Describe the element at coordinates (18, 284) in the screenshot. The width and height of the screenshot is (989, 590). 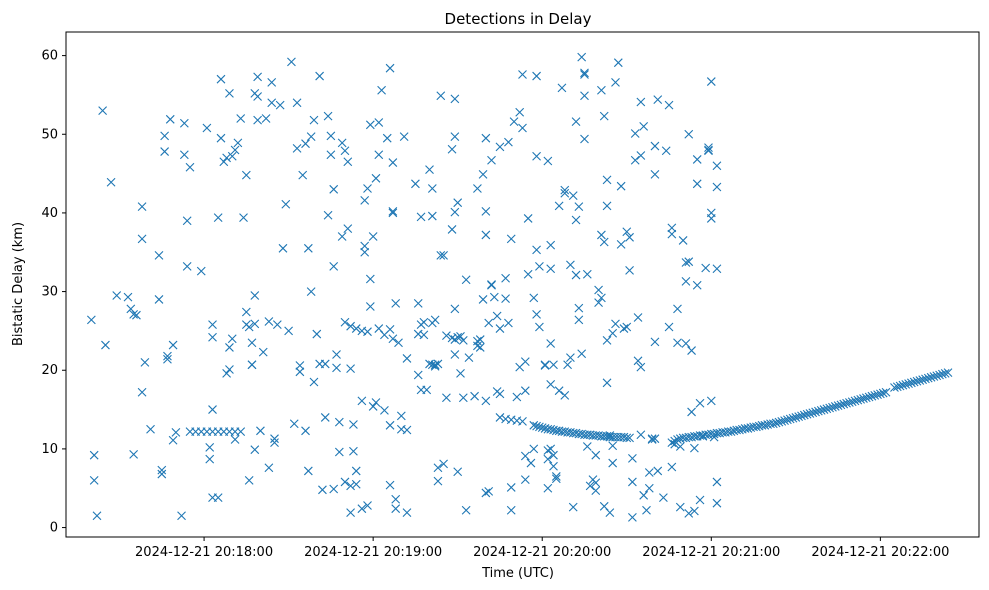
I see `y-axis-label: Bistatic Delay (km)` at that location.